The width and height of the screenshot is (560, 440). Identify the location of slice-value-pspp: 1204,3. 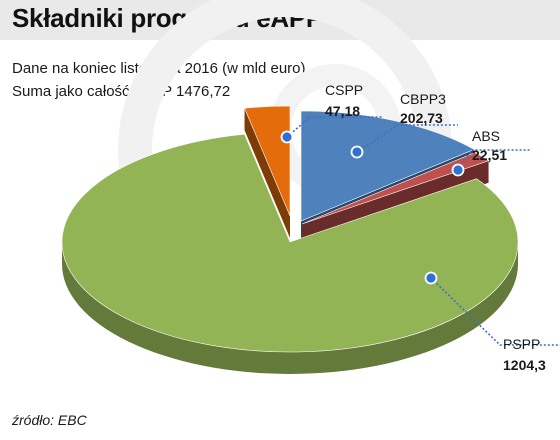
(524, 365).